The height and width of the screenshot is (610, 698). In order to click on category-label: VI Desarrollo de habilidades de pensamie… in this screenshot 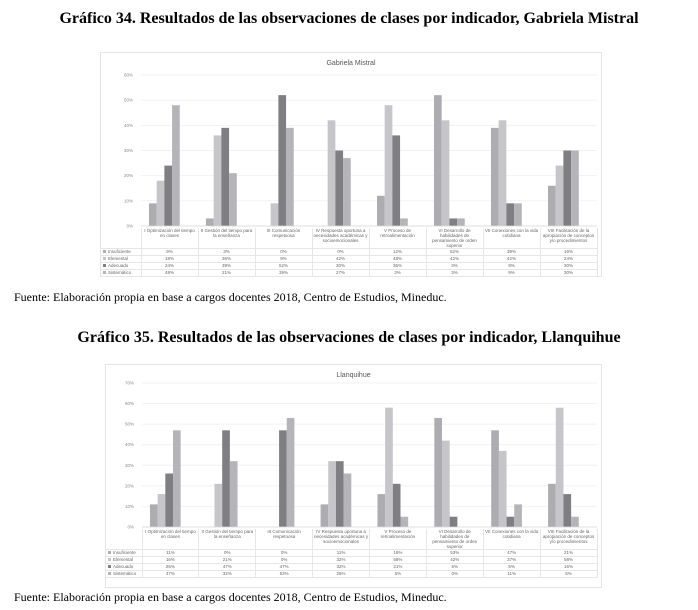, I will do `click(454, 238)`.